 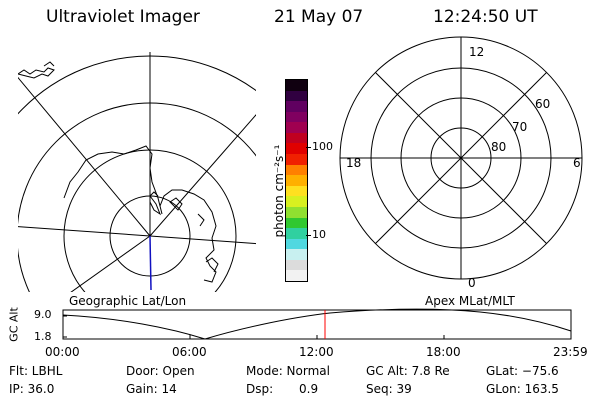 What do you see at coordinates (319, 17) in the screenshot?
I see `date-label: 21 May 07` at bounding box center [319, 17].